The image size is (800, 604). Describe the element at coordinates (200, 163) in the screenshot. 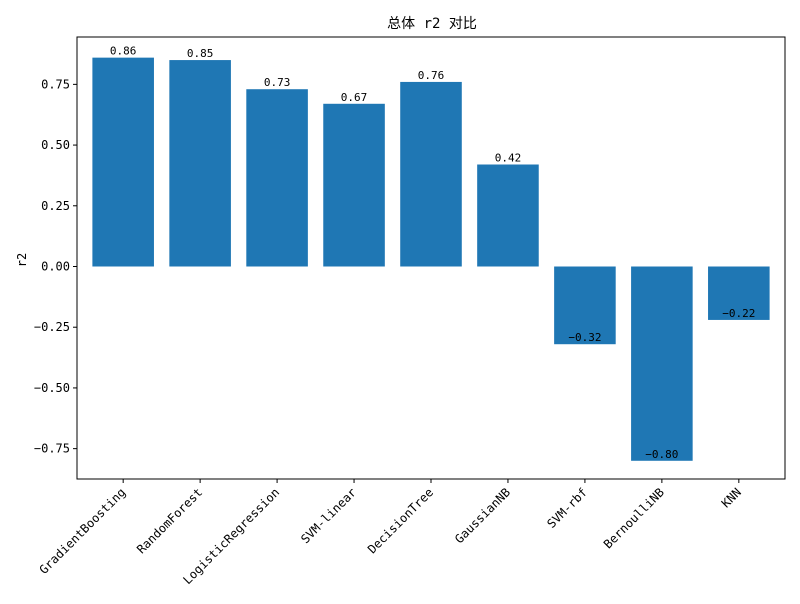

I see `bar-randomforest` at that location.